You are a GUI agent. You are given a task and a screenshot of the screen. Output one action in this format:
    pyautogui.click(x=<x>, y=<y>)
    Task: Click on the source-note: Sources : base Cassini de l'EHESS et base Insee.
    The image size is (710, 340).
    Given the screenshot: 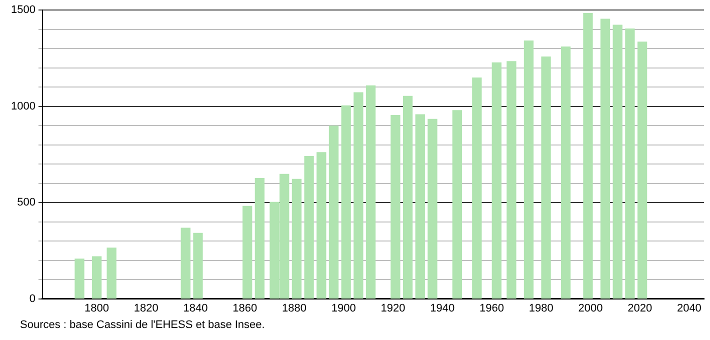 What is the action you would take?
    pyautogui.click(x=143, y=325)
    